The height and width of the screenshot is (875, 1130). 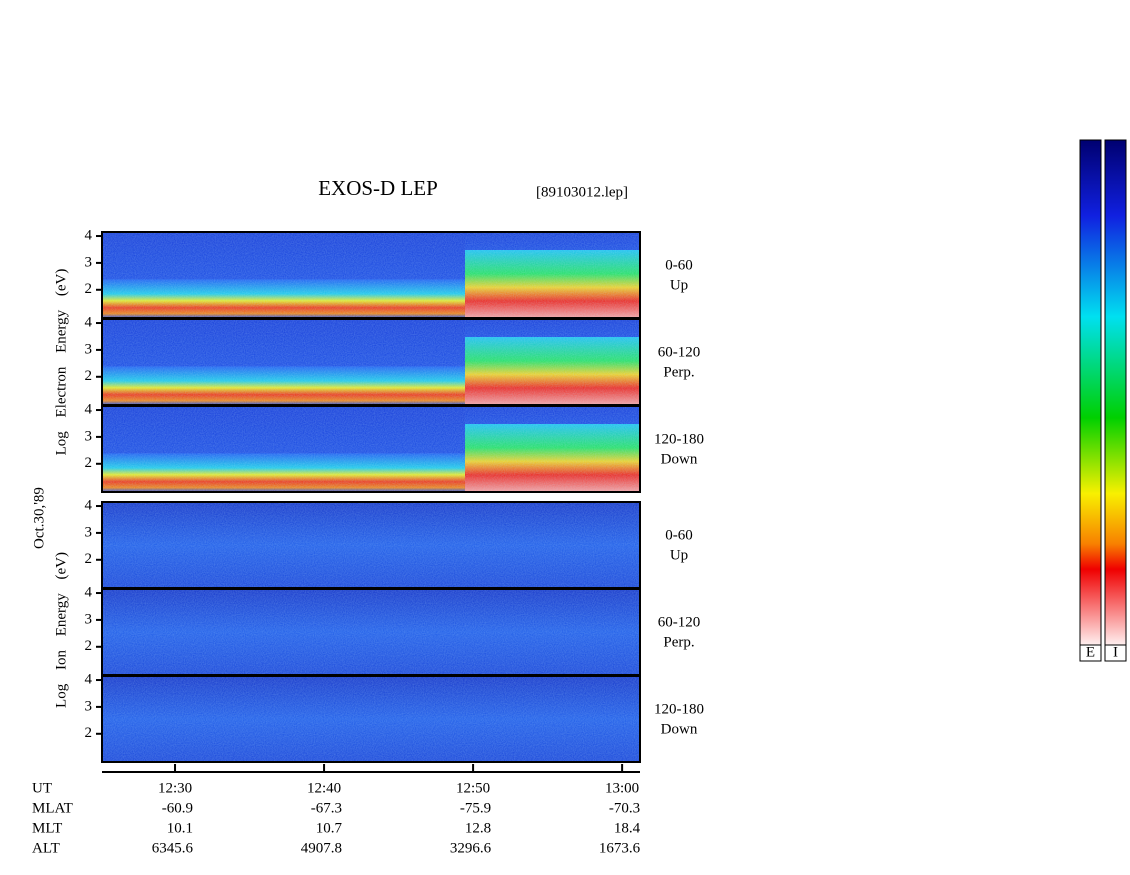 I want to click on ephemeris-value: 10.1, so click(x=180, y=828).